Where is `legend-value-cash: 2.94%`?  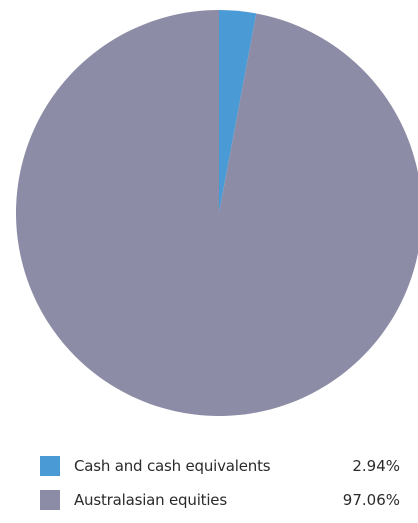
legend-value-cash: 2.94% is located at coordinates (376, 466).